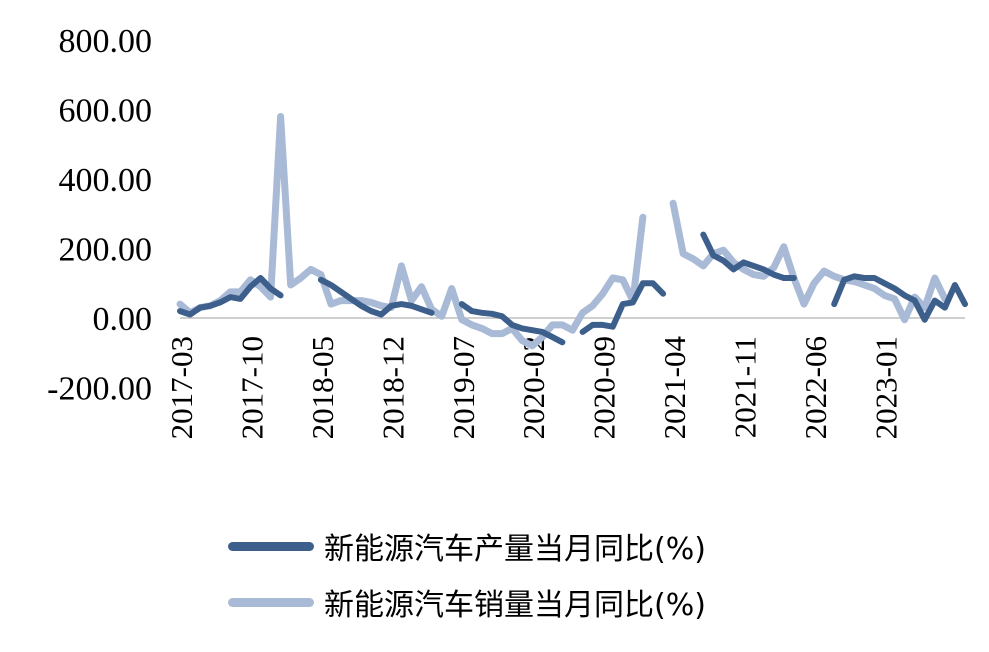  I want to click on x-tick-label: 2023-01, so click(885, 387).